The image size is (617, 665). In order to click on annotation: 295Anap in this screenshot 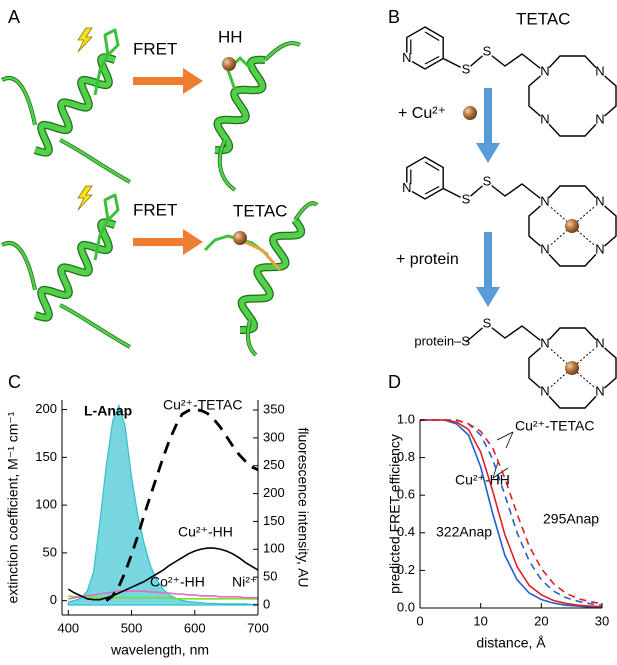, I will do `click(571, 519)`.